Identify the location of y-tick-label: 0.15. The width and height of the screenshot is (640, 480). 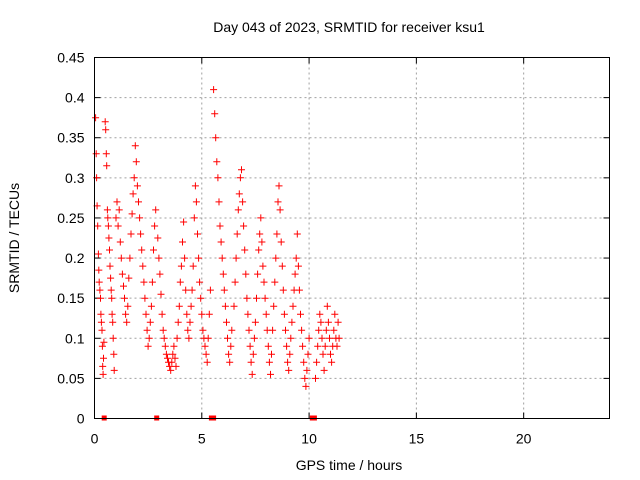
(70, 298).